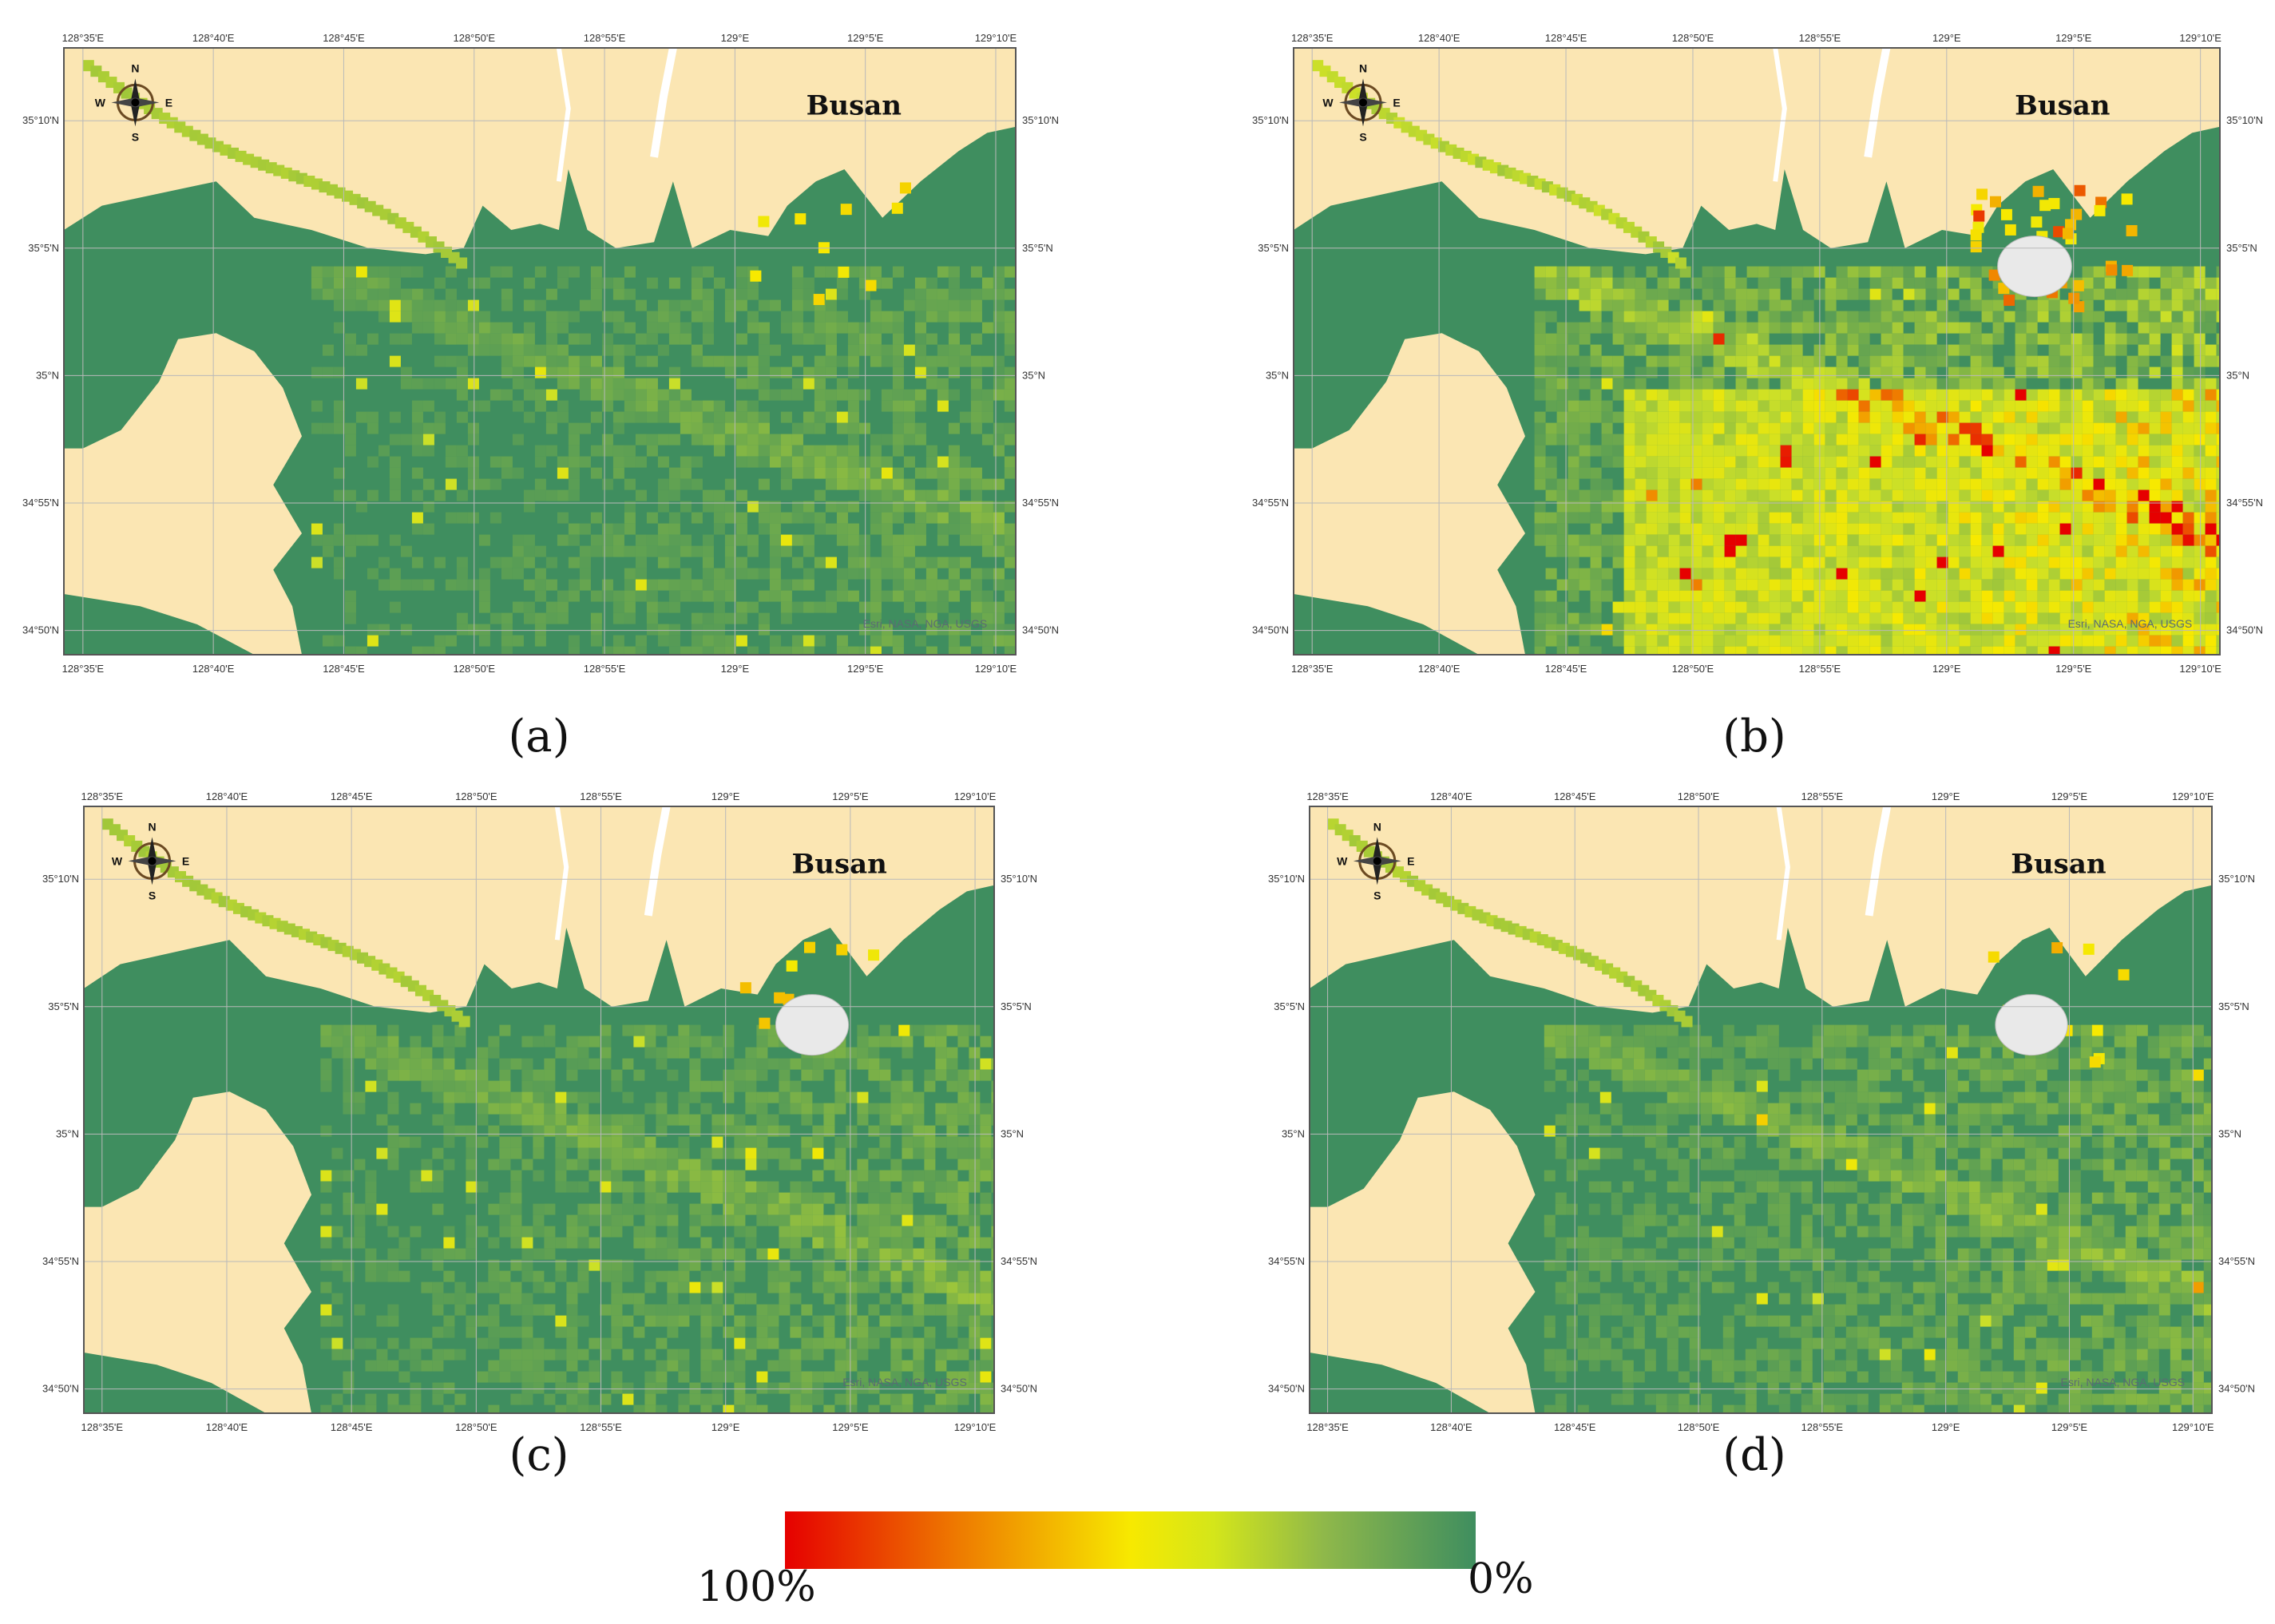 This screenshot has height=1624, width=2275. I want to click on density-legend-bar, so click(1130, 1540).